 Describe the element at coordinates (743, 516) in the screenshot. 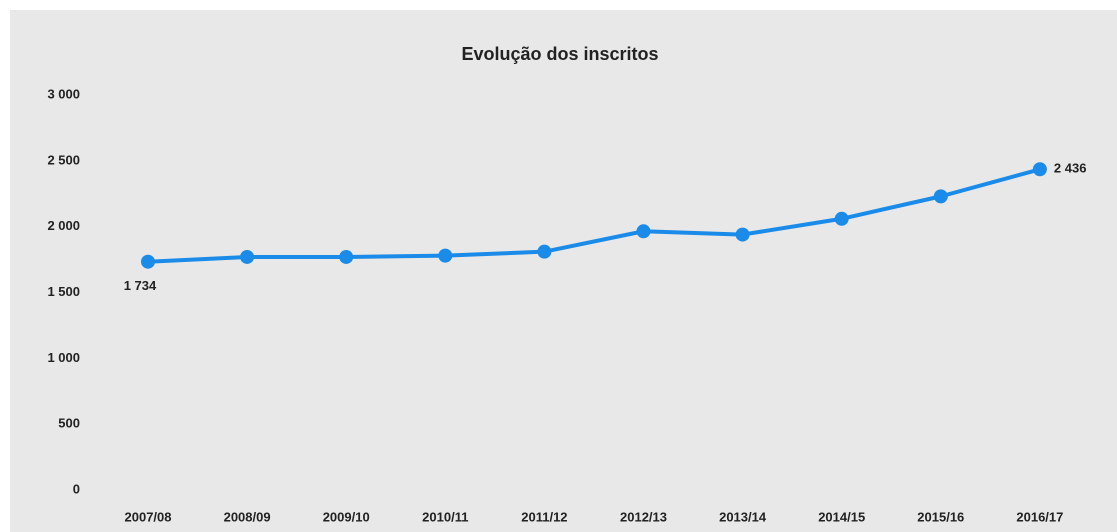

I see `x-tick-label: 2013/14` at that location.